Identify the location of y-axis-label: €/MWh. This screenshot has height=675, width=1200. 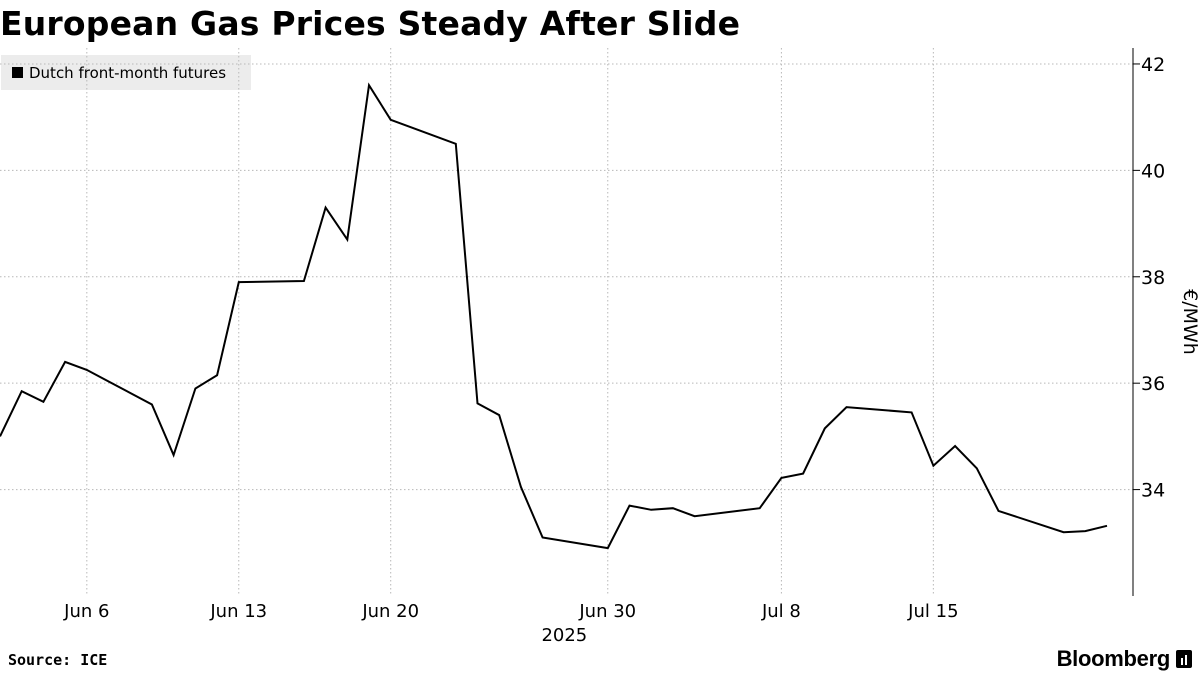
(1189, 322).